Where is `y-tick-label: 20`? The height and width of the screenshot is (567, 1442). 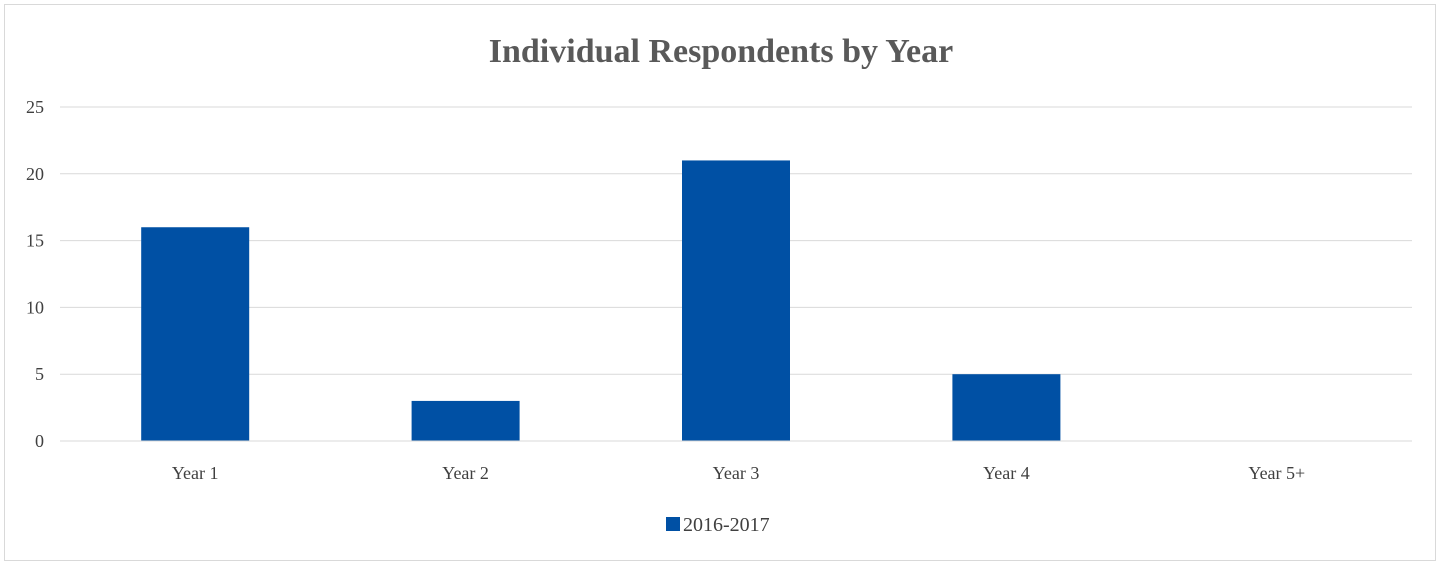 y-tick-label: 20 is located at coordinates (35, 174).